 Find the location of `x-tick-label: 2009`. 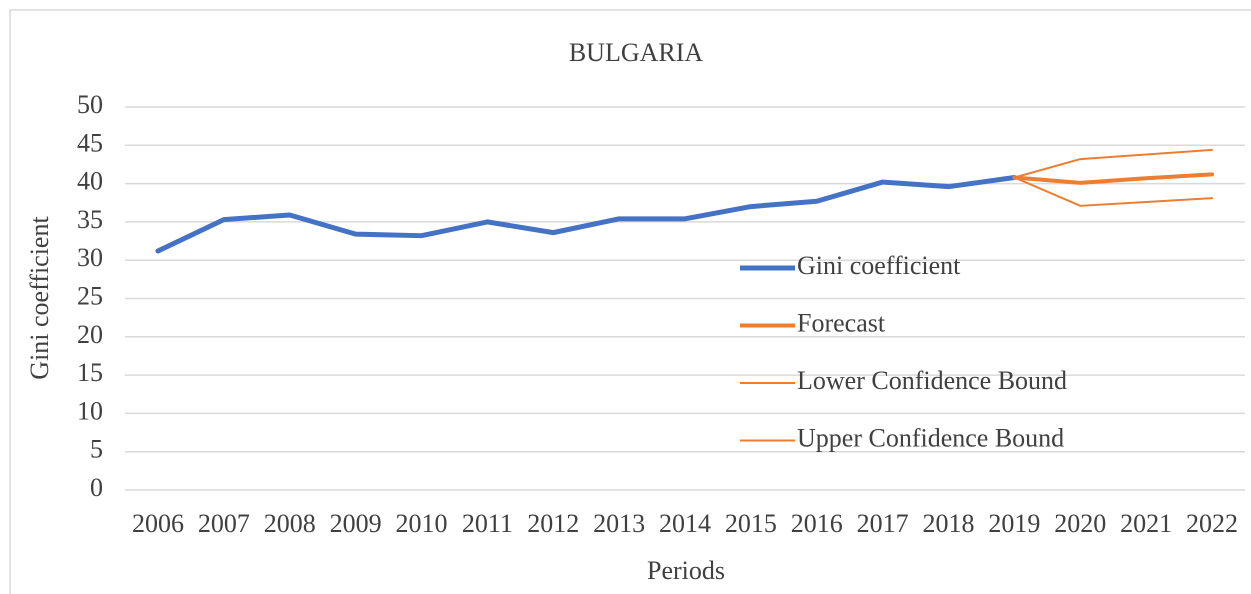

x-tick-label: 2009 is located at coordinates (356, 523).